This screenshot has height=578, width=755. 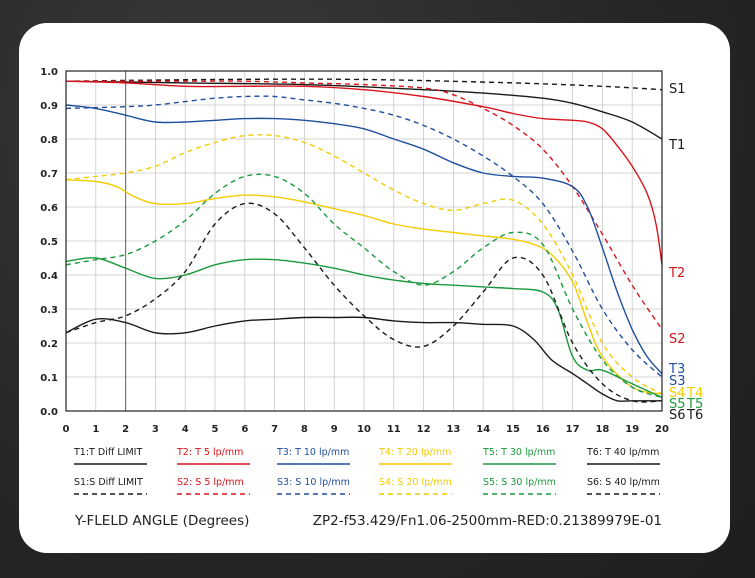 What do you see at coordinates (49, 174) in the screenshot?
I see `y-tick-label: 0.7` at bounding box center [49, 174].